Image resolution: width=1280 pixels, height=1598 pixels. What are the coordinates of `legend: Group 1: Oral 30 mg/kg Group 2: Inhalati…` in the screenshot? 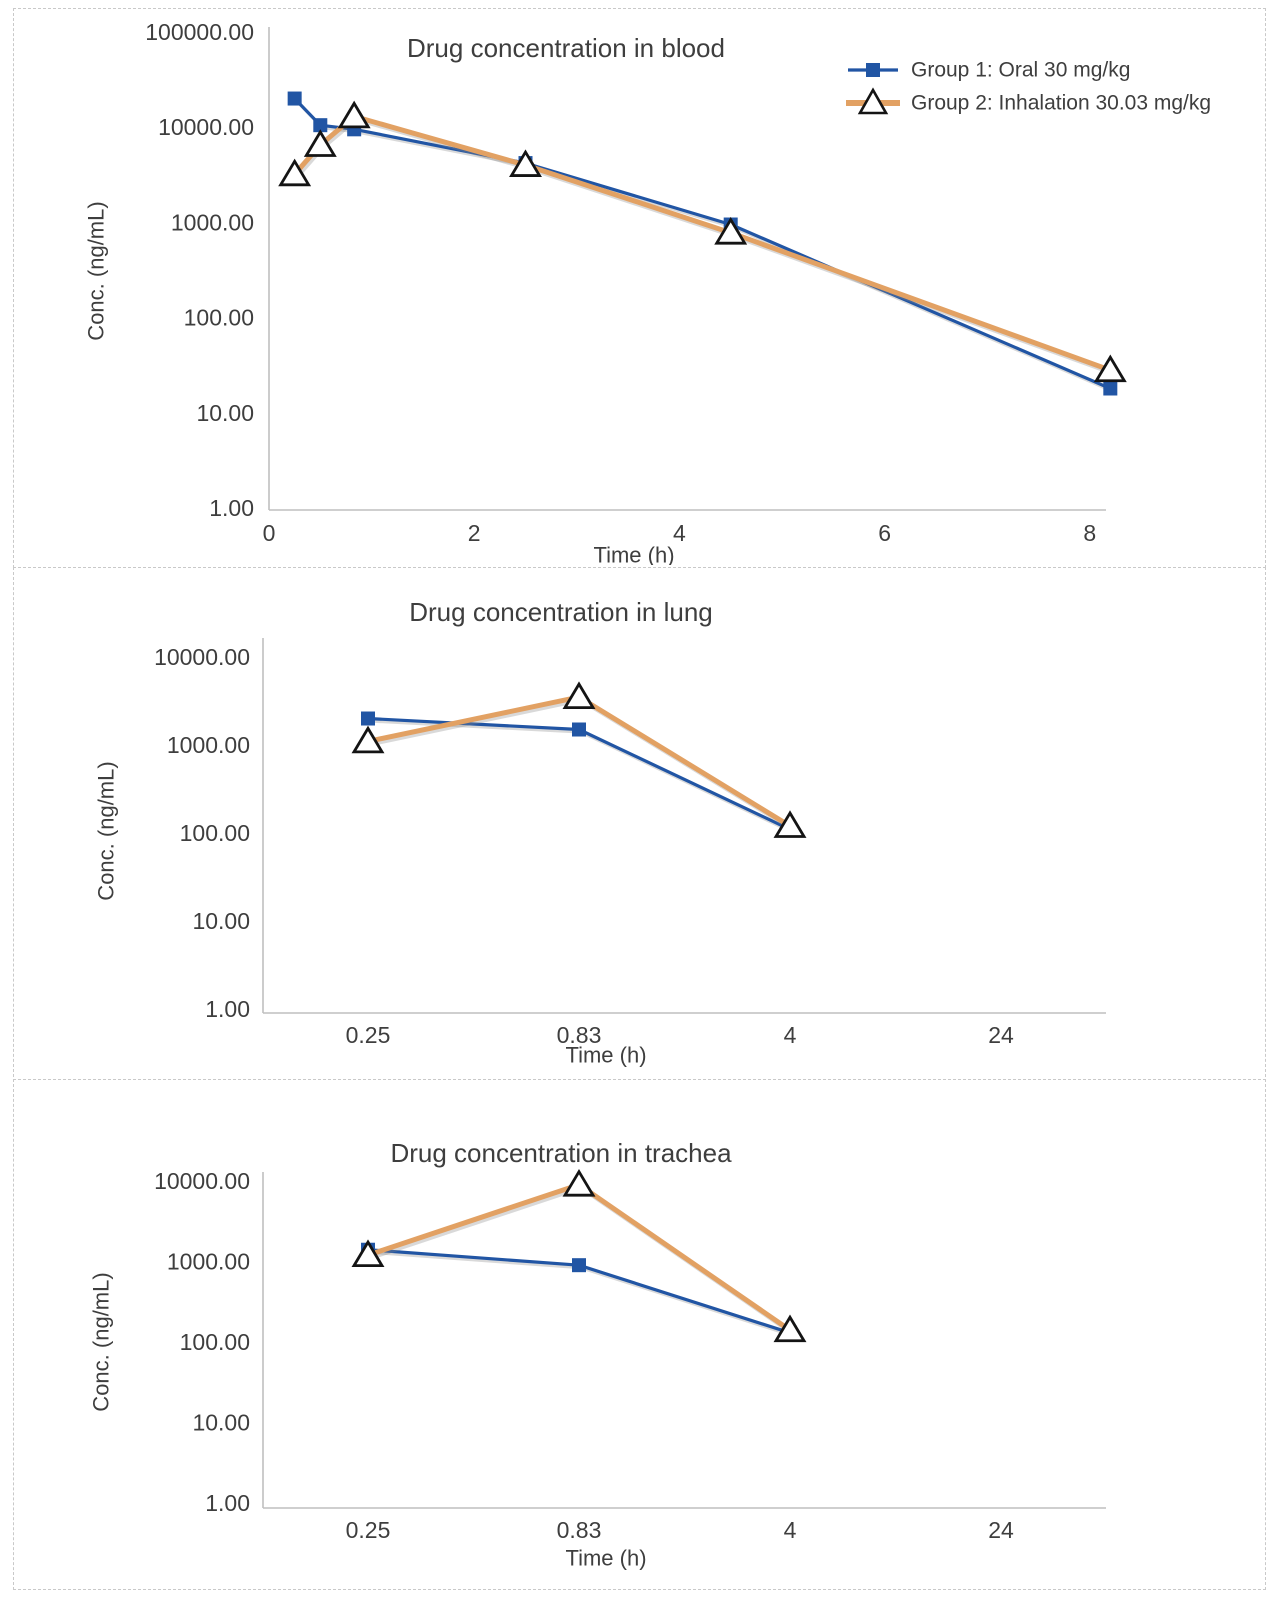 It's located at (1028, 87).